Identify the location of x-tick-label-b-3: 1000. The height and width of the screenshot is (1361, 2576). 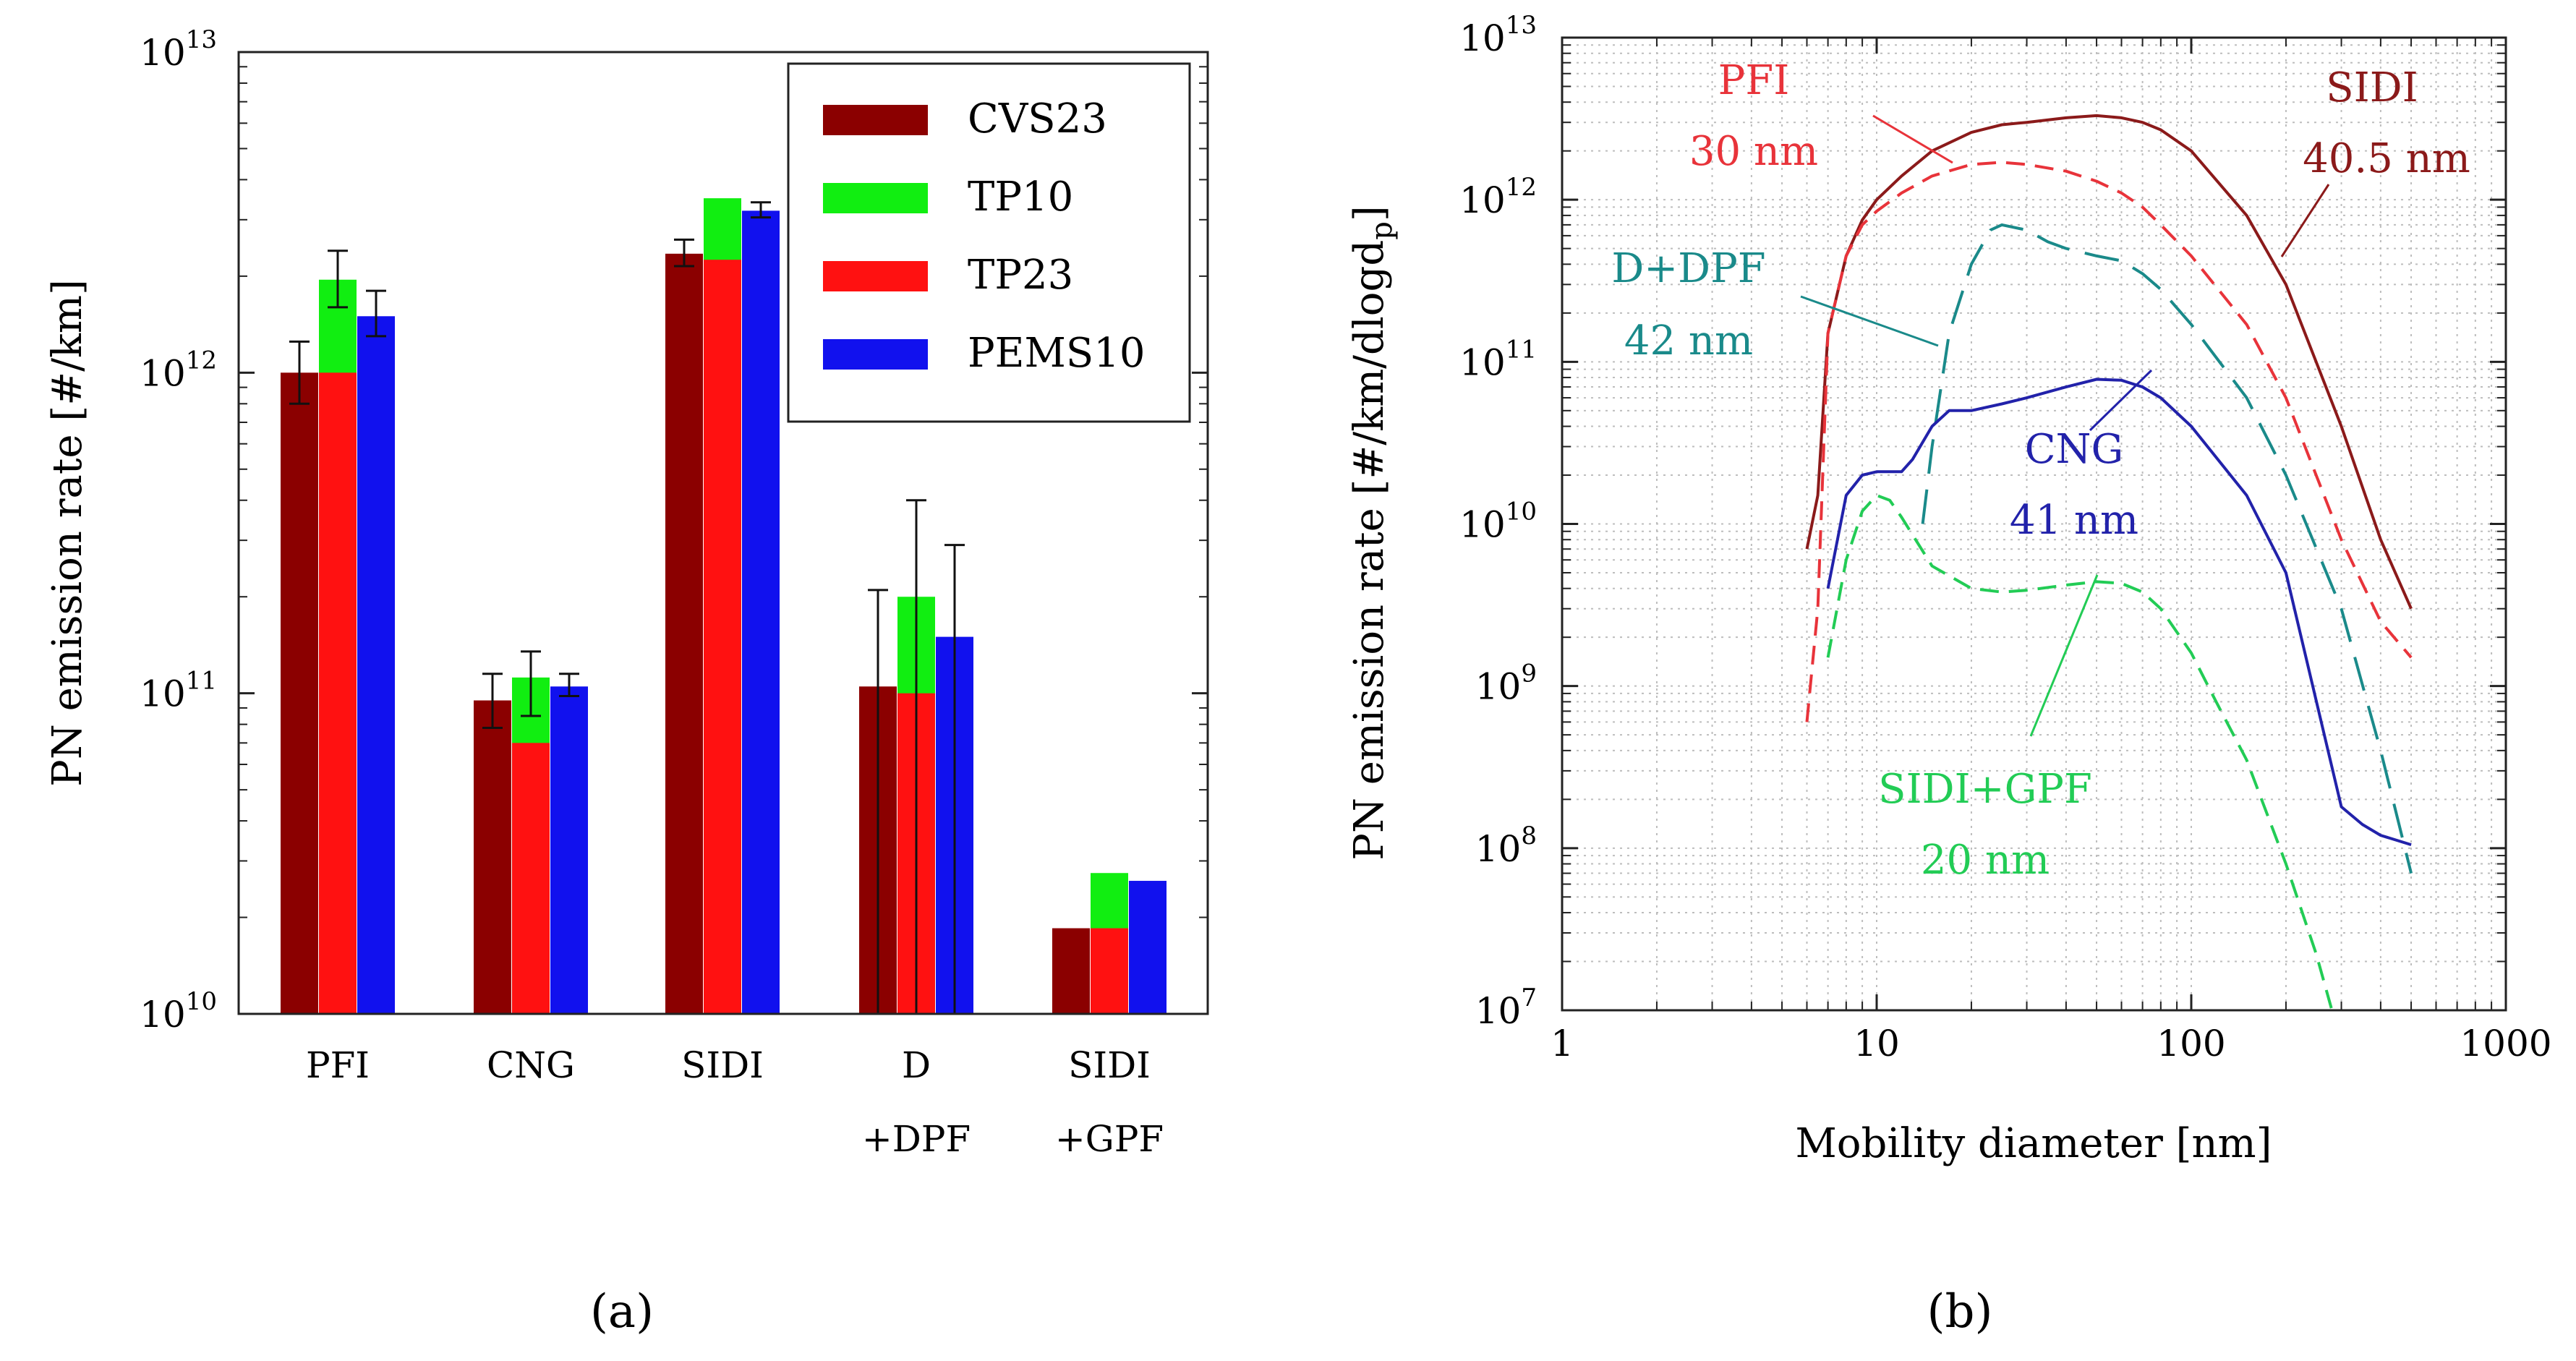
(2505, 1044).